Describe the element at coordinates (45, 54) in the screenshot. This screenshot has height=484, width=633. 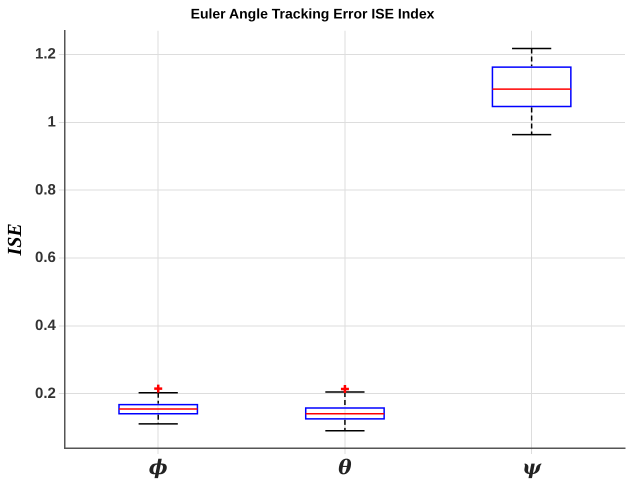
I see `y-tick-label: 1.2` at that location.